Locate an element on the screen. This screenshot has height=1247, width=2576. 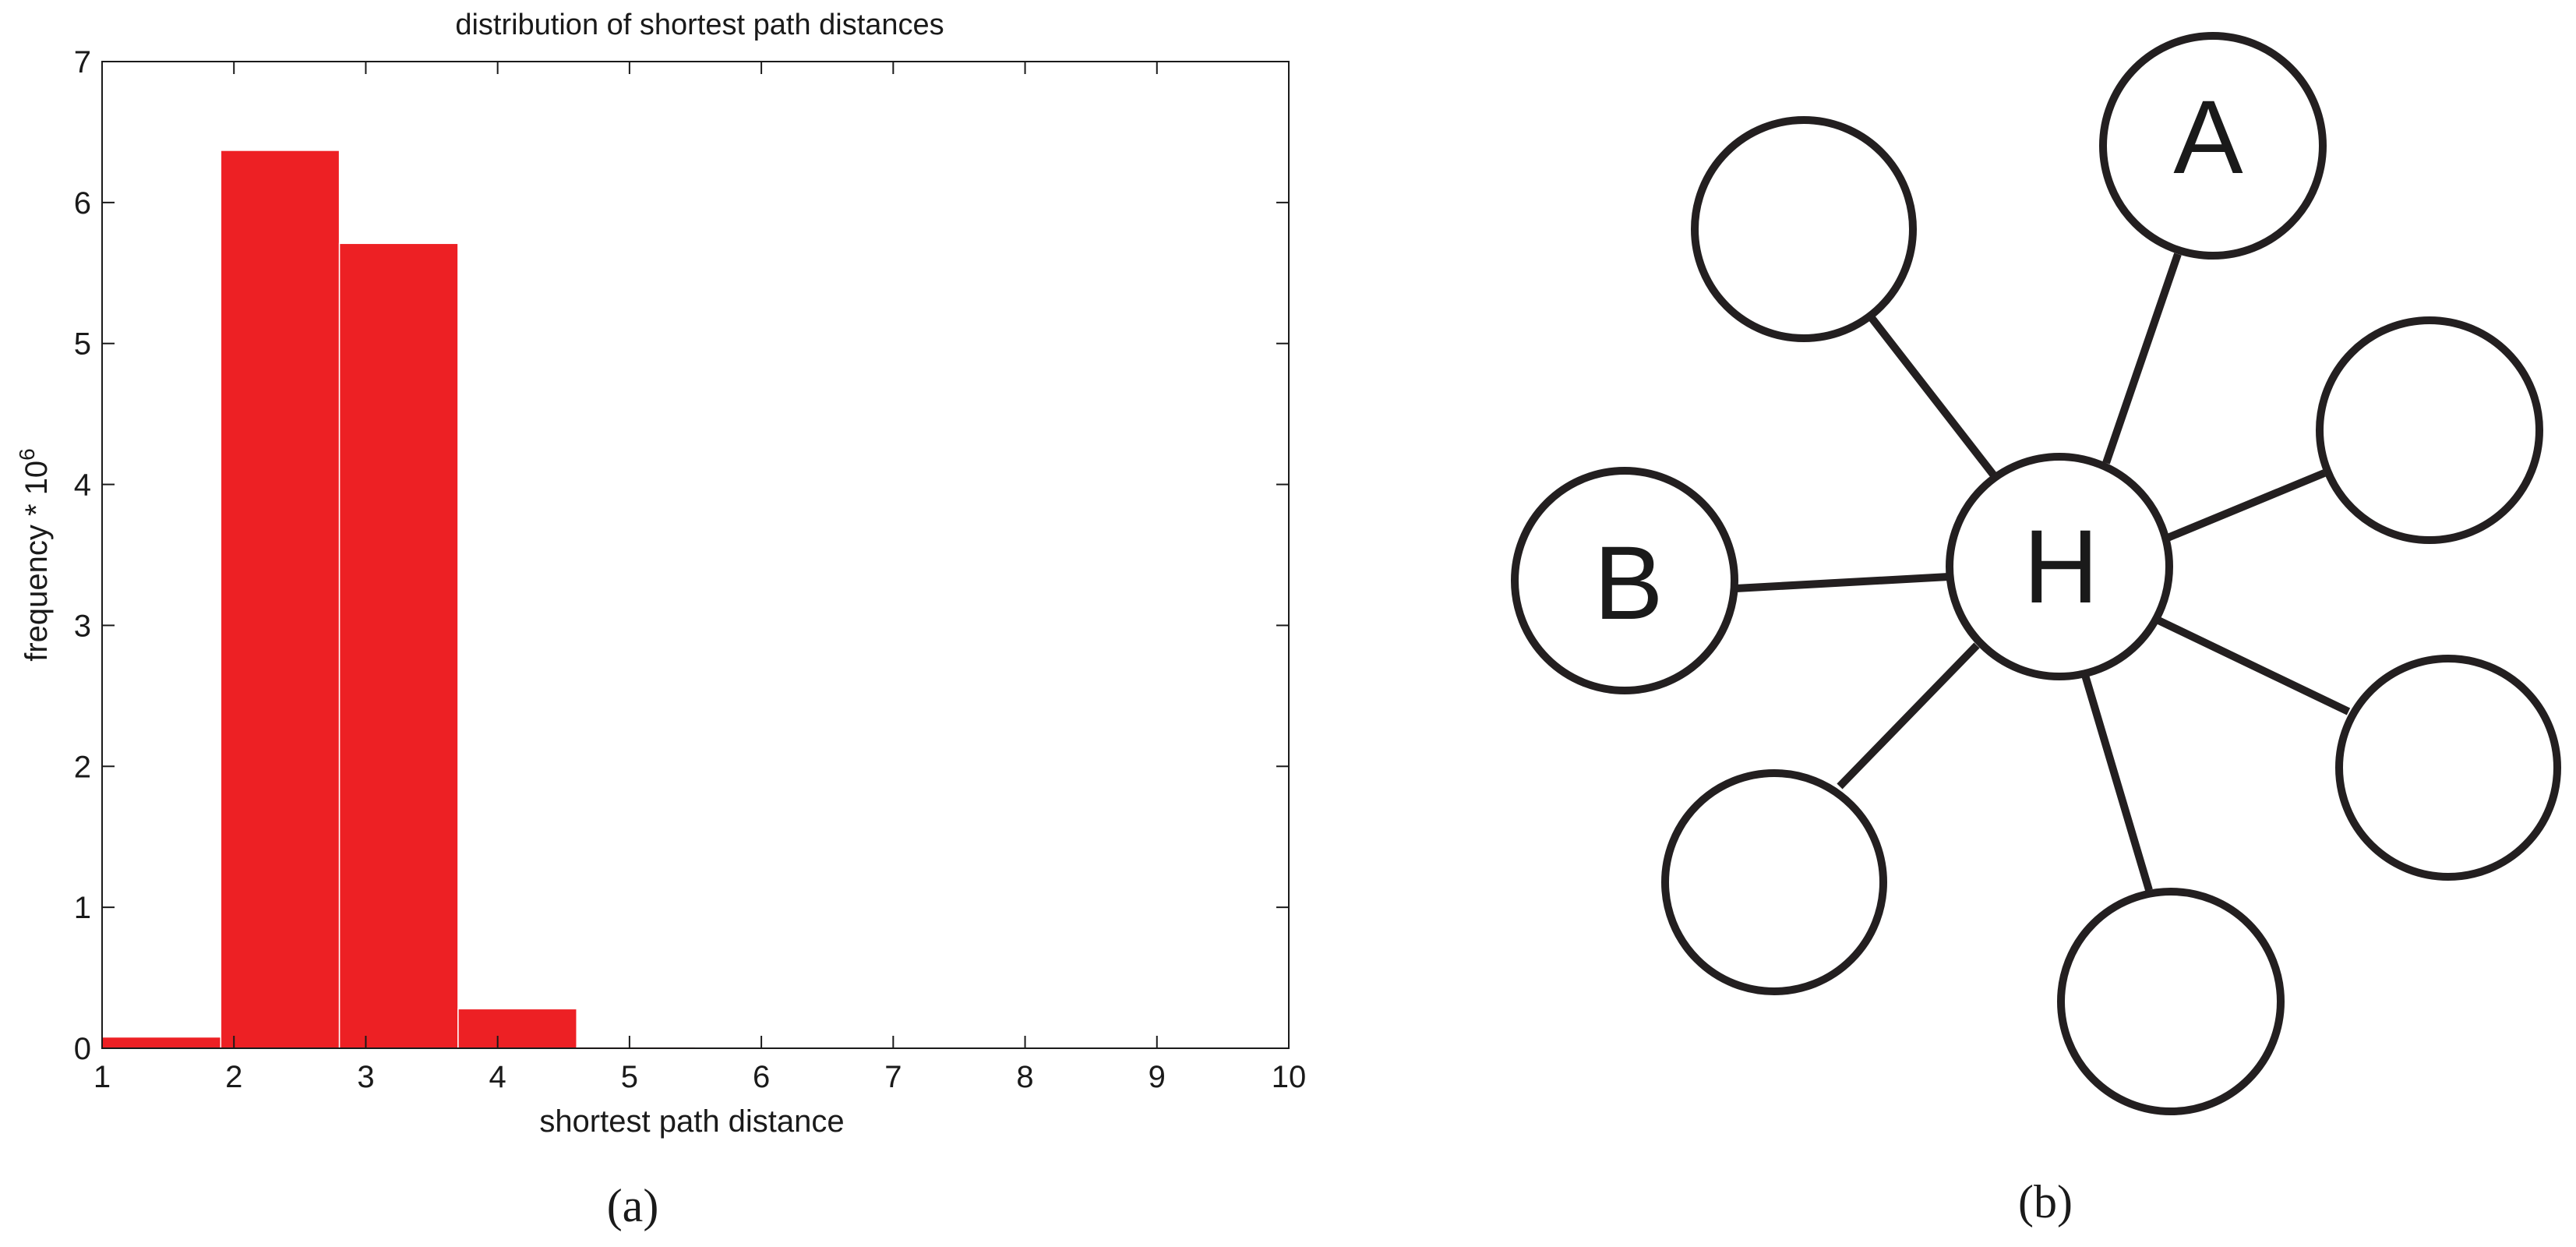
node-b is located at coordinates (1624, 580).